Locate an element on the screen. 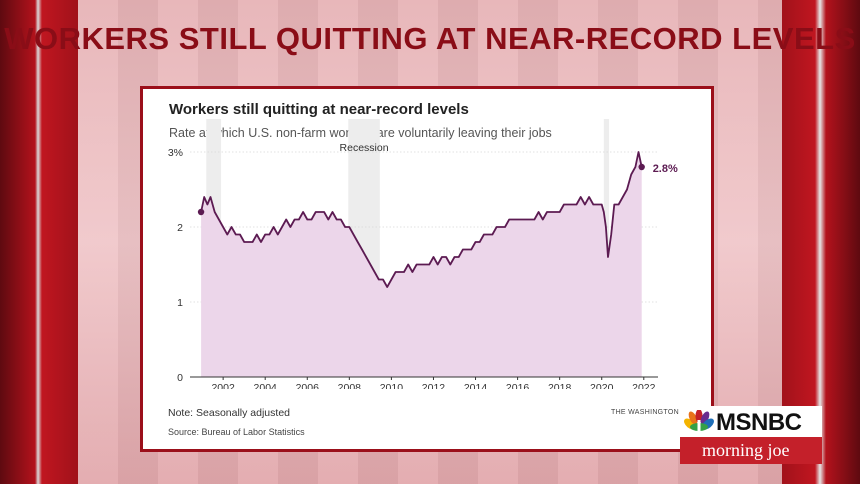 The height and width of the screenshot is (484, 860). network-name: MSNBC is located at coordinates (759, 422).